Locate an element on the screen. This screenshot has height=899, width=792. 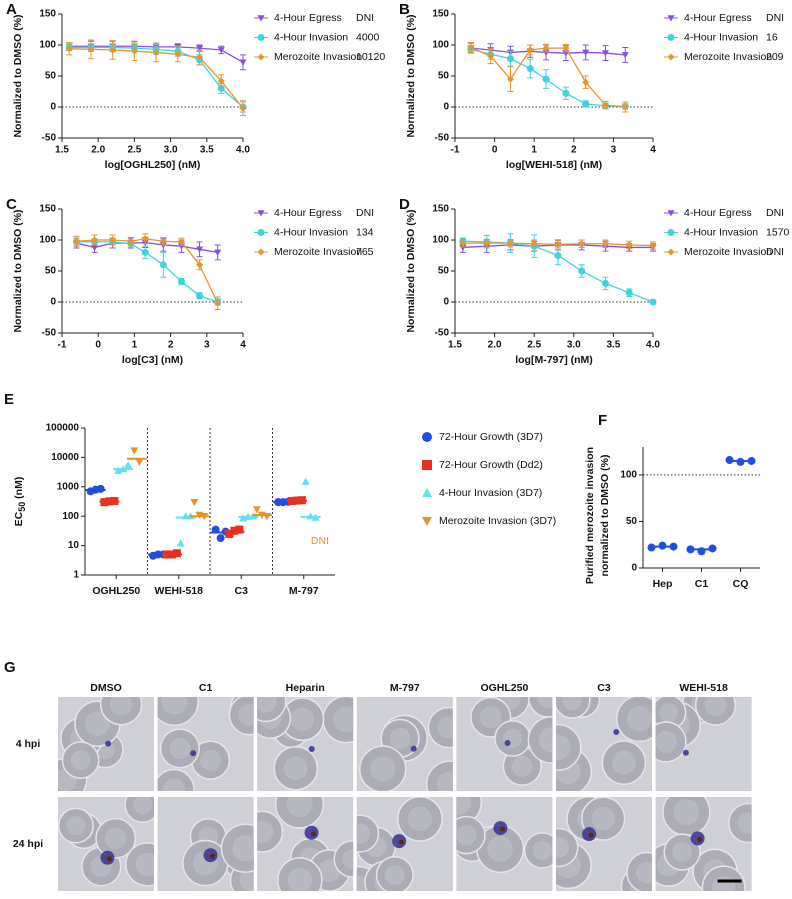
legend-ec50: 4000 is located at coordinates (368, 37).